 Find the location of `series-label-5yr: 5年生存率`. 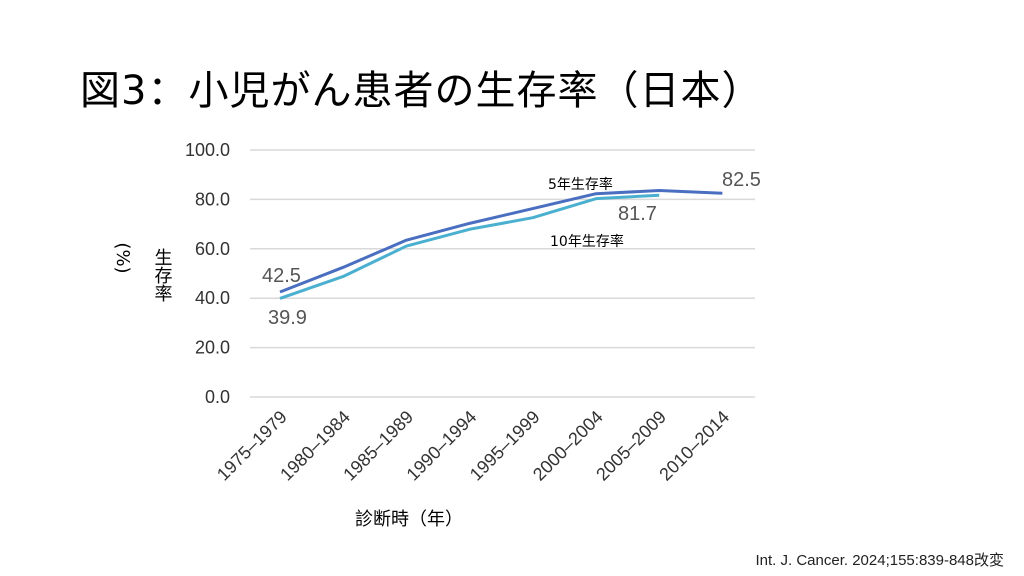

series-label-5yr: 5年生存率 is located at coordinates (580, 184).